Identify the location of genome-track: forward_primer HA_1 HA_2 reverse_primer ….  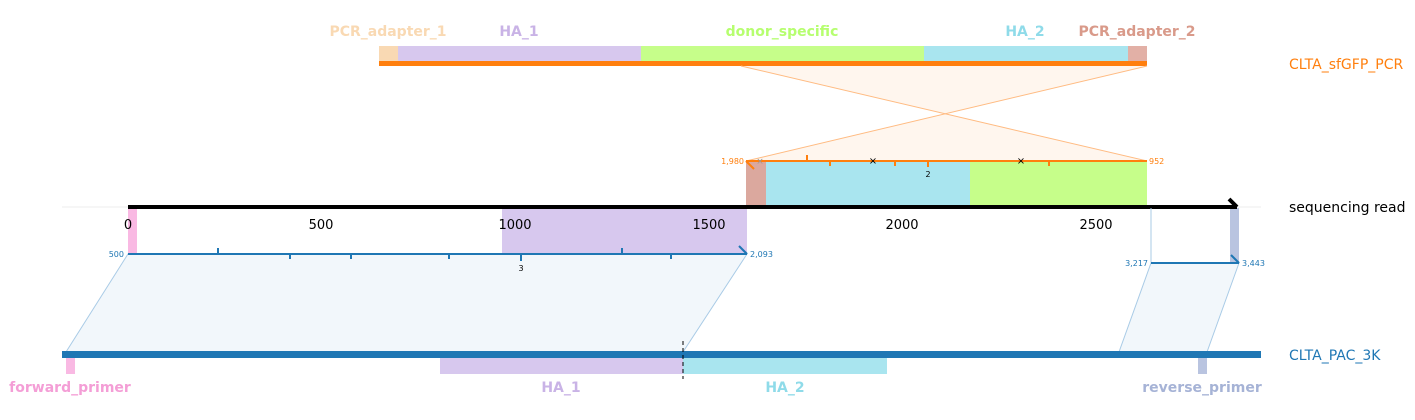
(695, 368).